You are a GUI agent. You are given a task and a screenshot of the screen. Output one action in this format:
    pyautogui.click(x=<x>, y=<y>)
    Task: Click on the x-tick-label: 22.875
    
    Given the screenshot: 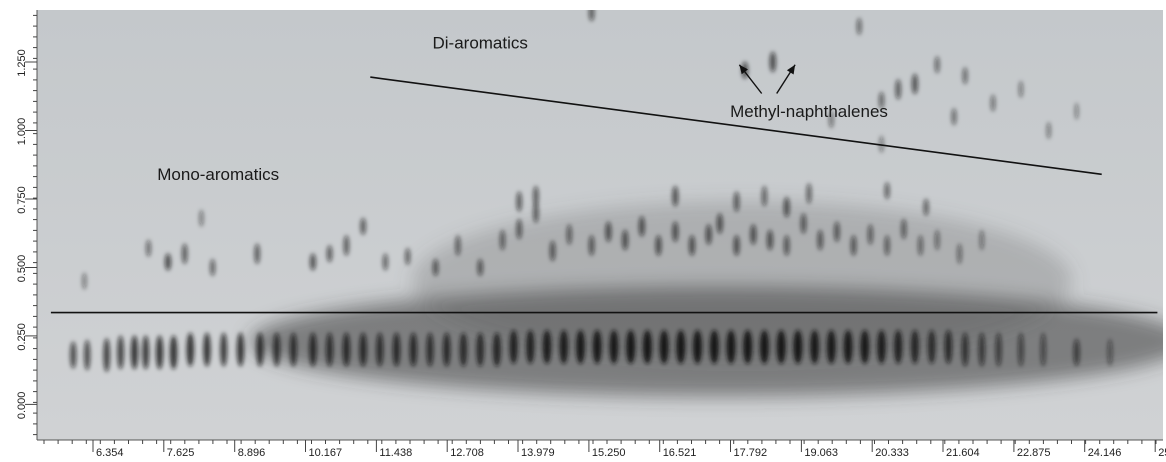 What is the action you would take?
    pyautogui.click(x=1034, y=453)
    